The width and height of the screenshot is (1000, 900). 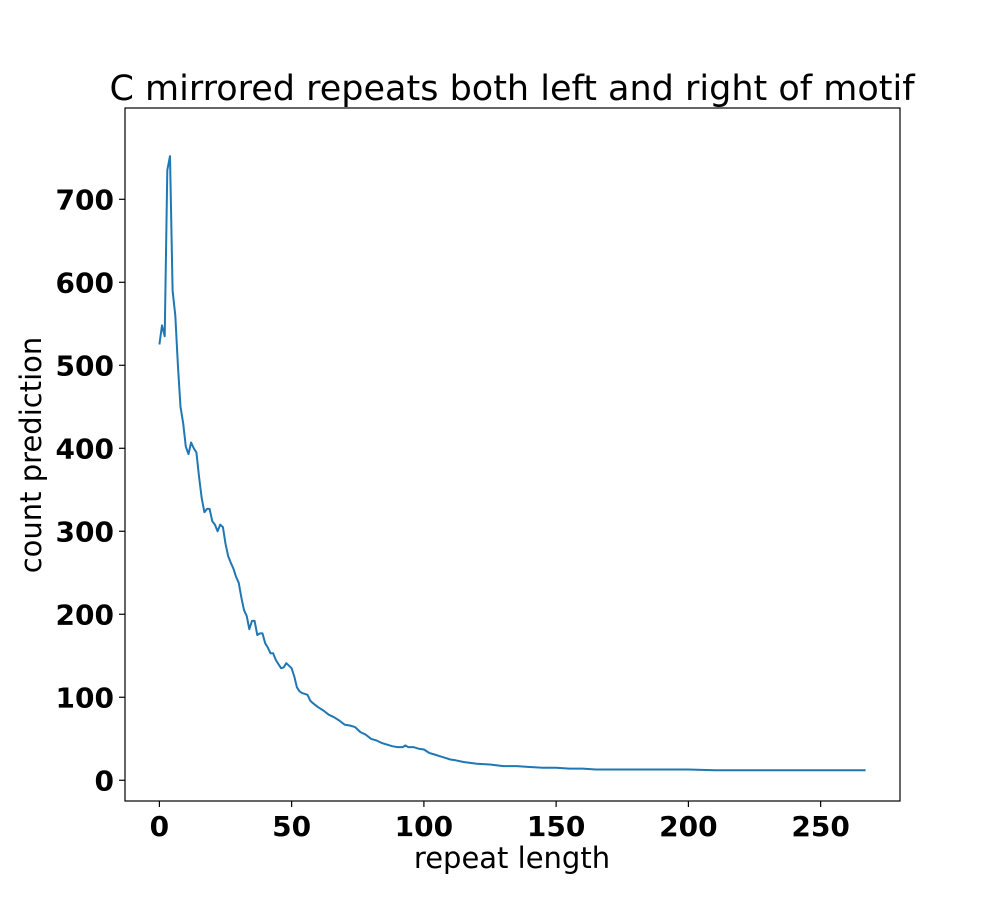 I want to click on x-tick-label: 100, so click(x=424, y=826).